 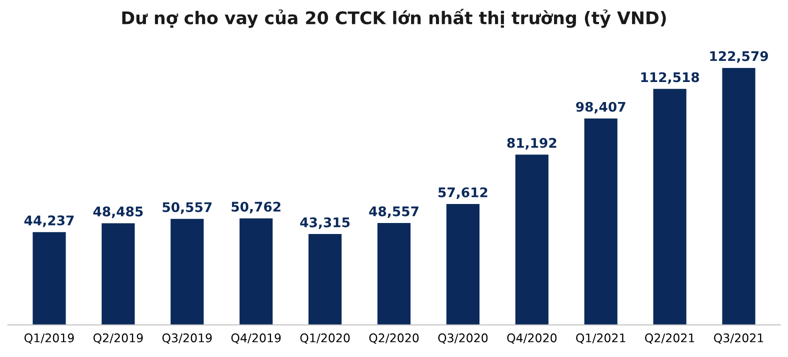 What do you see at coordinates (601, 338) in the screenshot?
I see `x-tick-label: Q1/2021` at bounding box center [601, 338].